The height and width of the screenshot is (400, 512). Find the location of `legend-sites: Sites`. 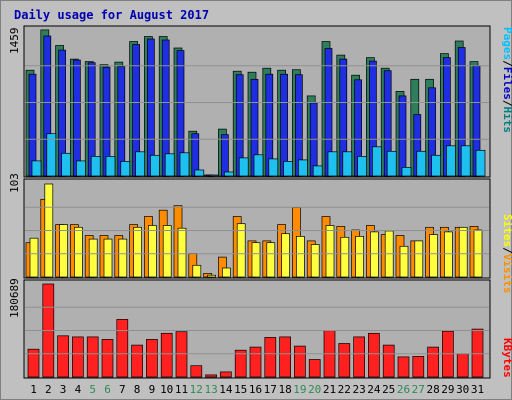

legend-sites: Sites is located at coordinates (506, 230).